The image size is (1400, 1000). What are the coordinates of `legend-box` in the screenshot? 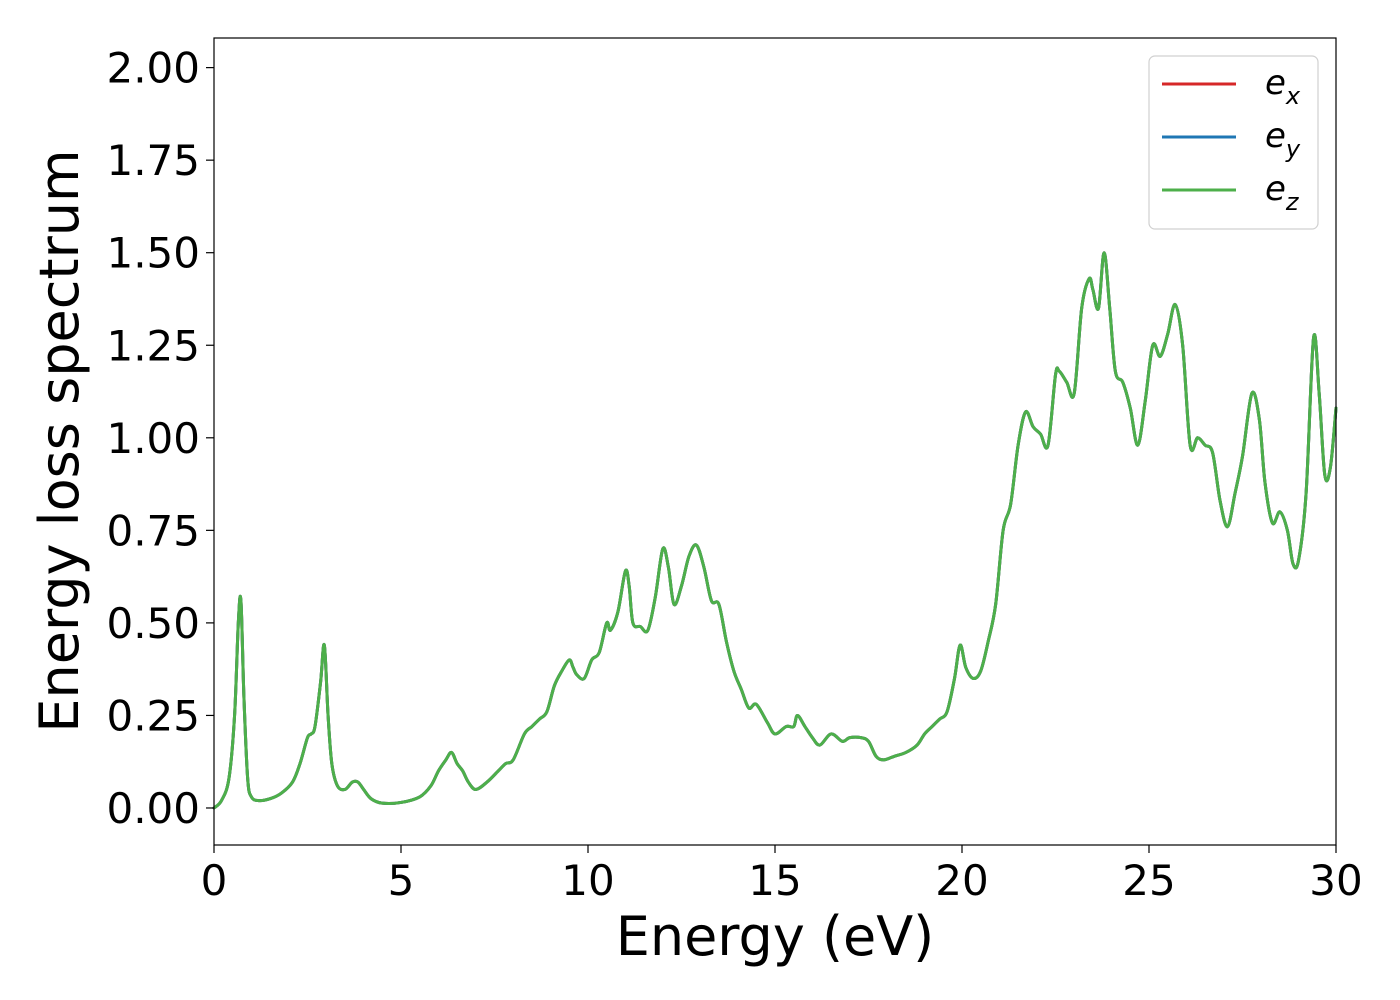 It's located at (1233, 142).